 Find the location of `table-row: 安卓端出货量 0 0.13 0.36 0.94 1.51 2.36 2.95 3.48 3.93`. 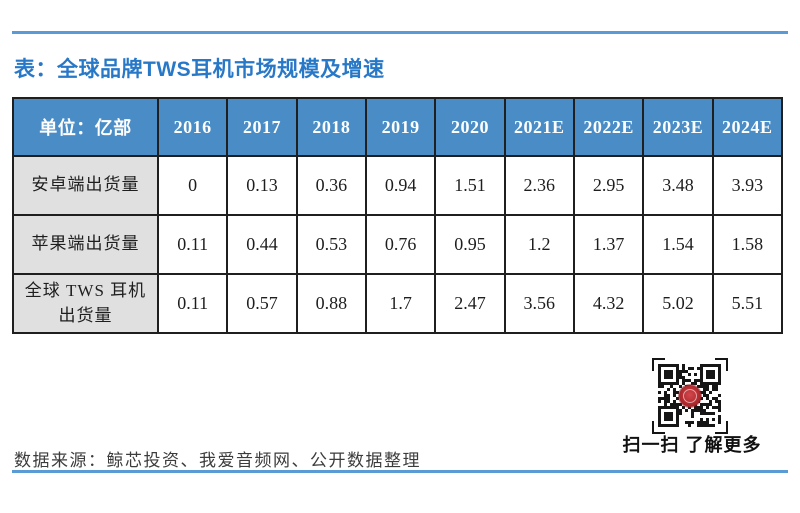

table-row: 安卓端出货量 0 0.13 0.36 0.94 1.51 2.36 2.95 3.48 3.93 is located at coordinates (398, 185).